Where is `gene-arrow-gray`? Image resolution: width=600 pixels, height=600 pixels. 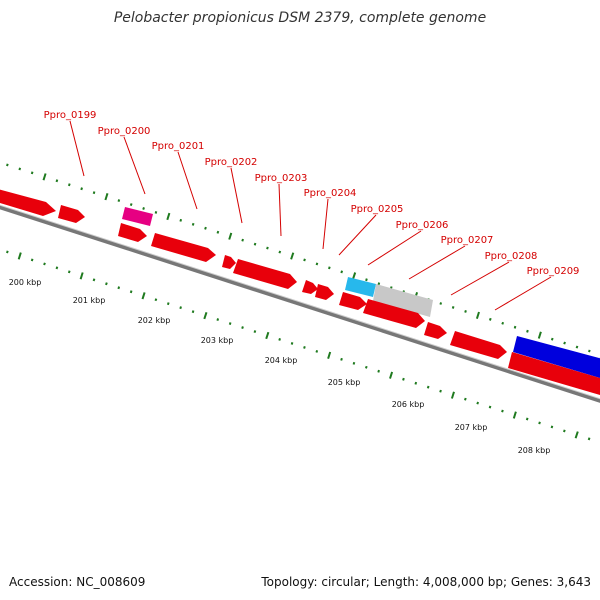 gene-arrow-gray is located at coordinates (403, 300).